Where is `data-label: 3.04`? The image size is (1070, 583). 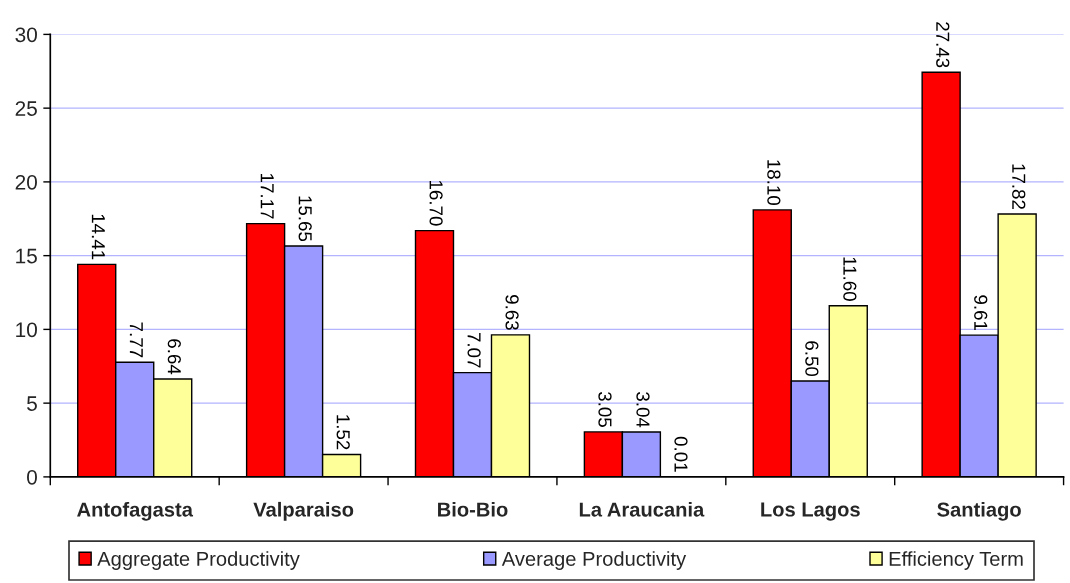 data-label: 3.04 is located at coordinates (643, 410).